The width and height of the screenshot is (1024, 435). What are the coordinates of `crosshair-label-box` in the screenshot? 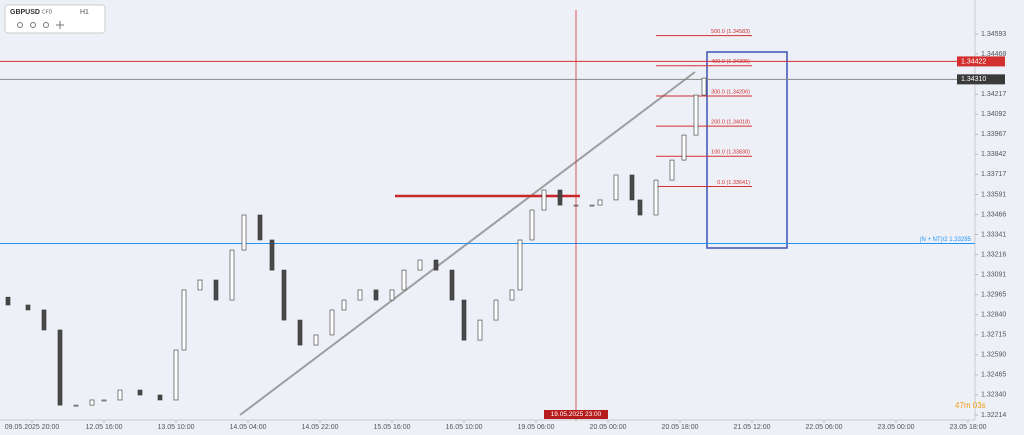 It's located at (576, 414).